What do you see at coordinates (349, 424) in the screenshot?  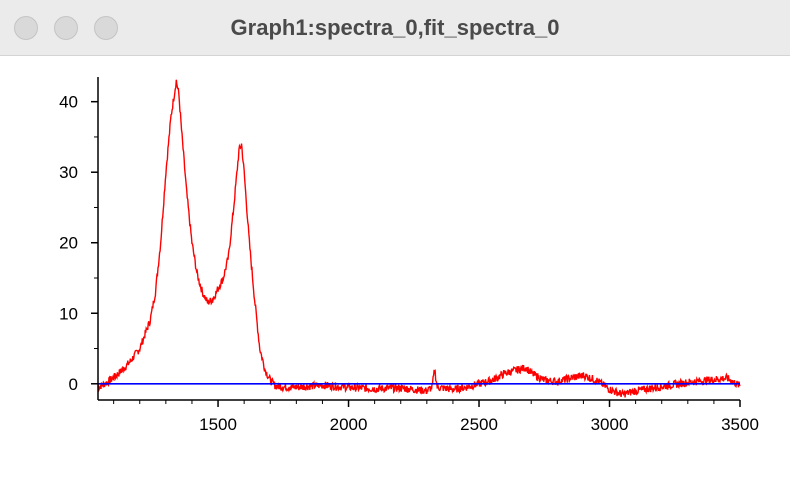 I see `x-tick-label: 2000` at bounding box center [349, 424].